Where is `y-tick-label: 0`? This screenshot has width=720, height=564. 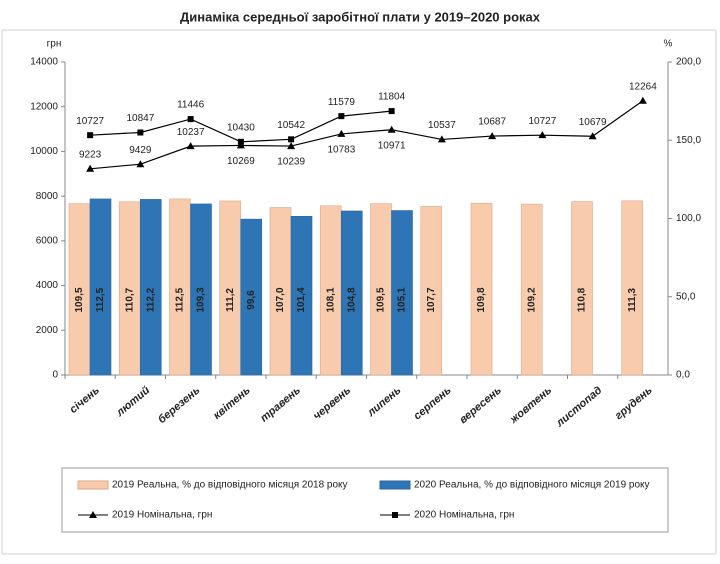
y-tick-label: 0 is located at coordinates (55, 375).